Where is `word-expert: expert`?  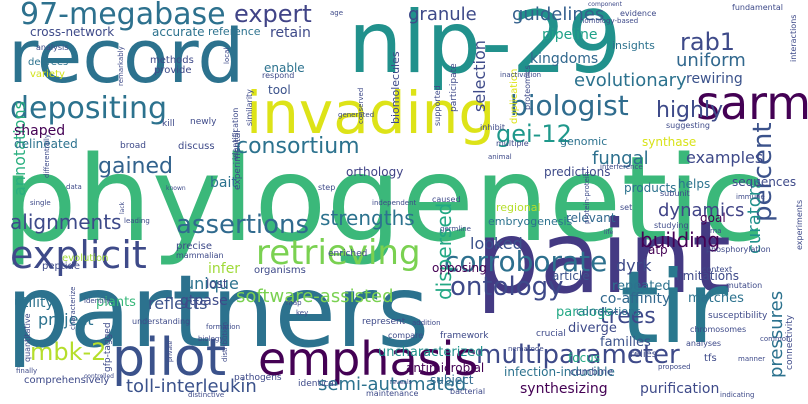
word-expert: expert is located at coordinates (273, 14).